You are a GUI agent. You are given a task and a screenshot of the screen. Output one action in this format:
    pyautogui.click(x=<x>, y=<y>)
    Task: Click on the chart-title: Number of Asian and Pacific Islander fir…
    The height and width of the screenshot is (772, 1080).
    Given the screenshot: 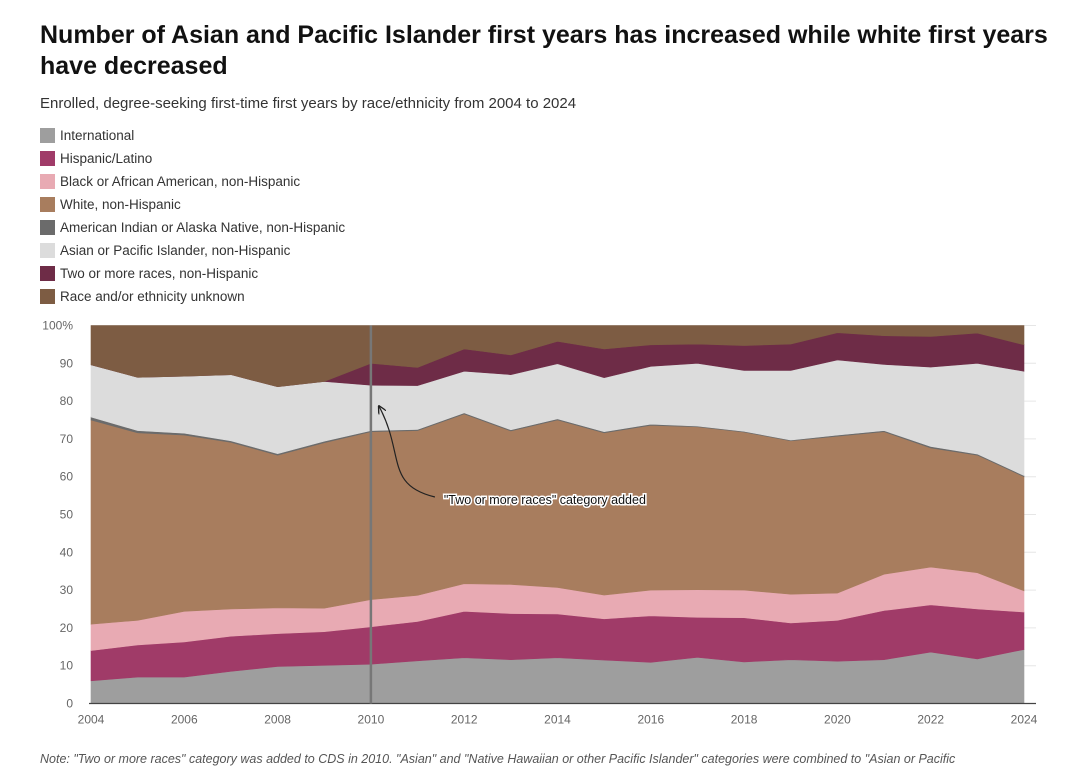 What is the action you would take?
    pyautogui.click(x=544, y=50)
    